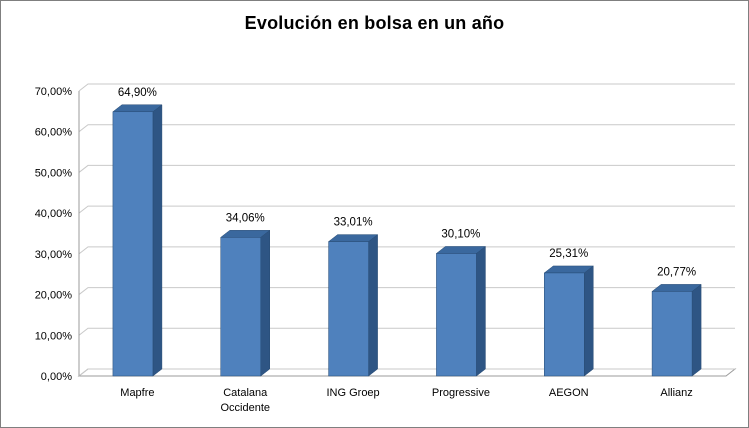 The width and height of the screenshot is (749, 428). Describe the element at coordinates (676, 272) in the screenshot. I see `bar-value-label: 20,77%` at that location.